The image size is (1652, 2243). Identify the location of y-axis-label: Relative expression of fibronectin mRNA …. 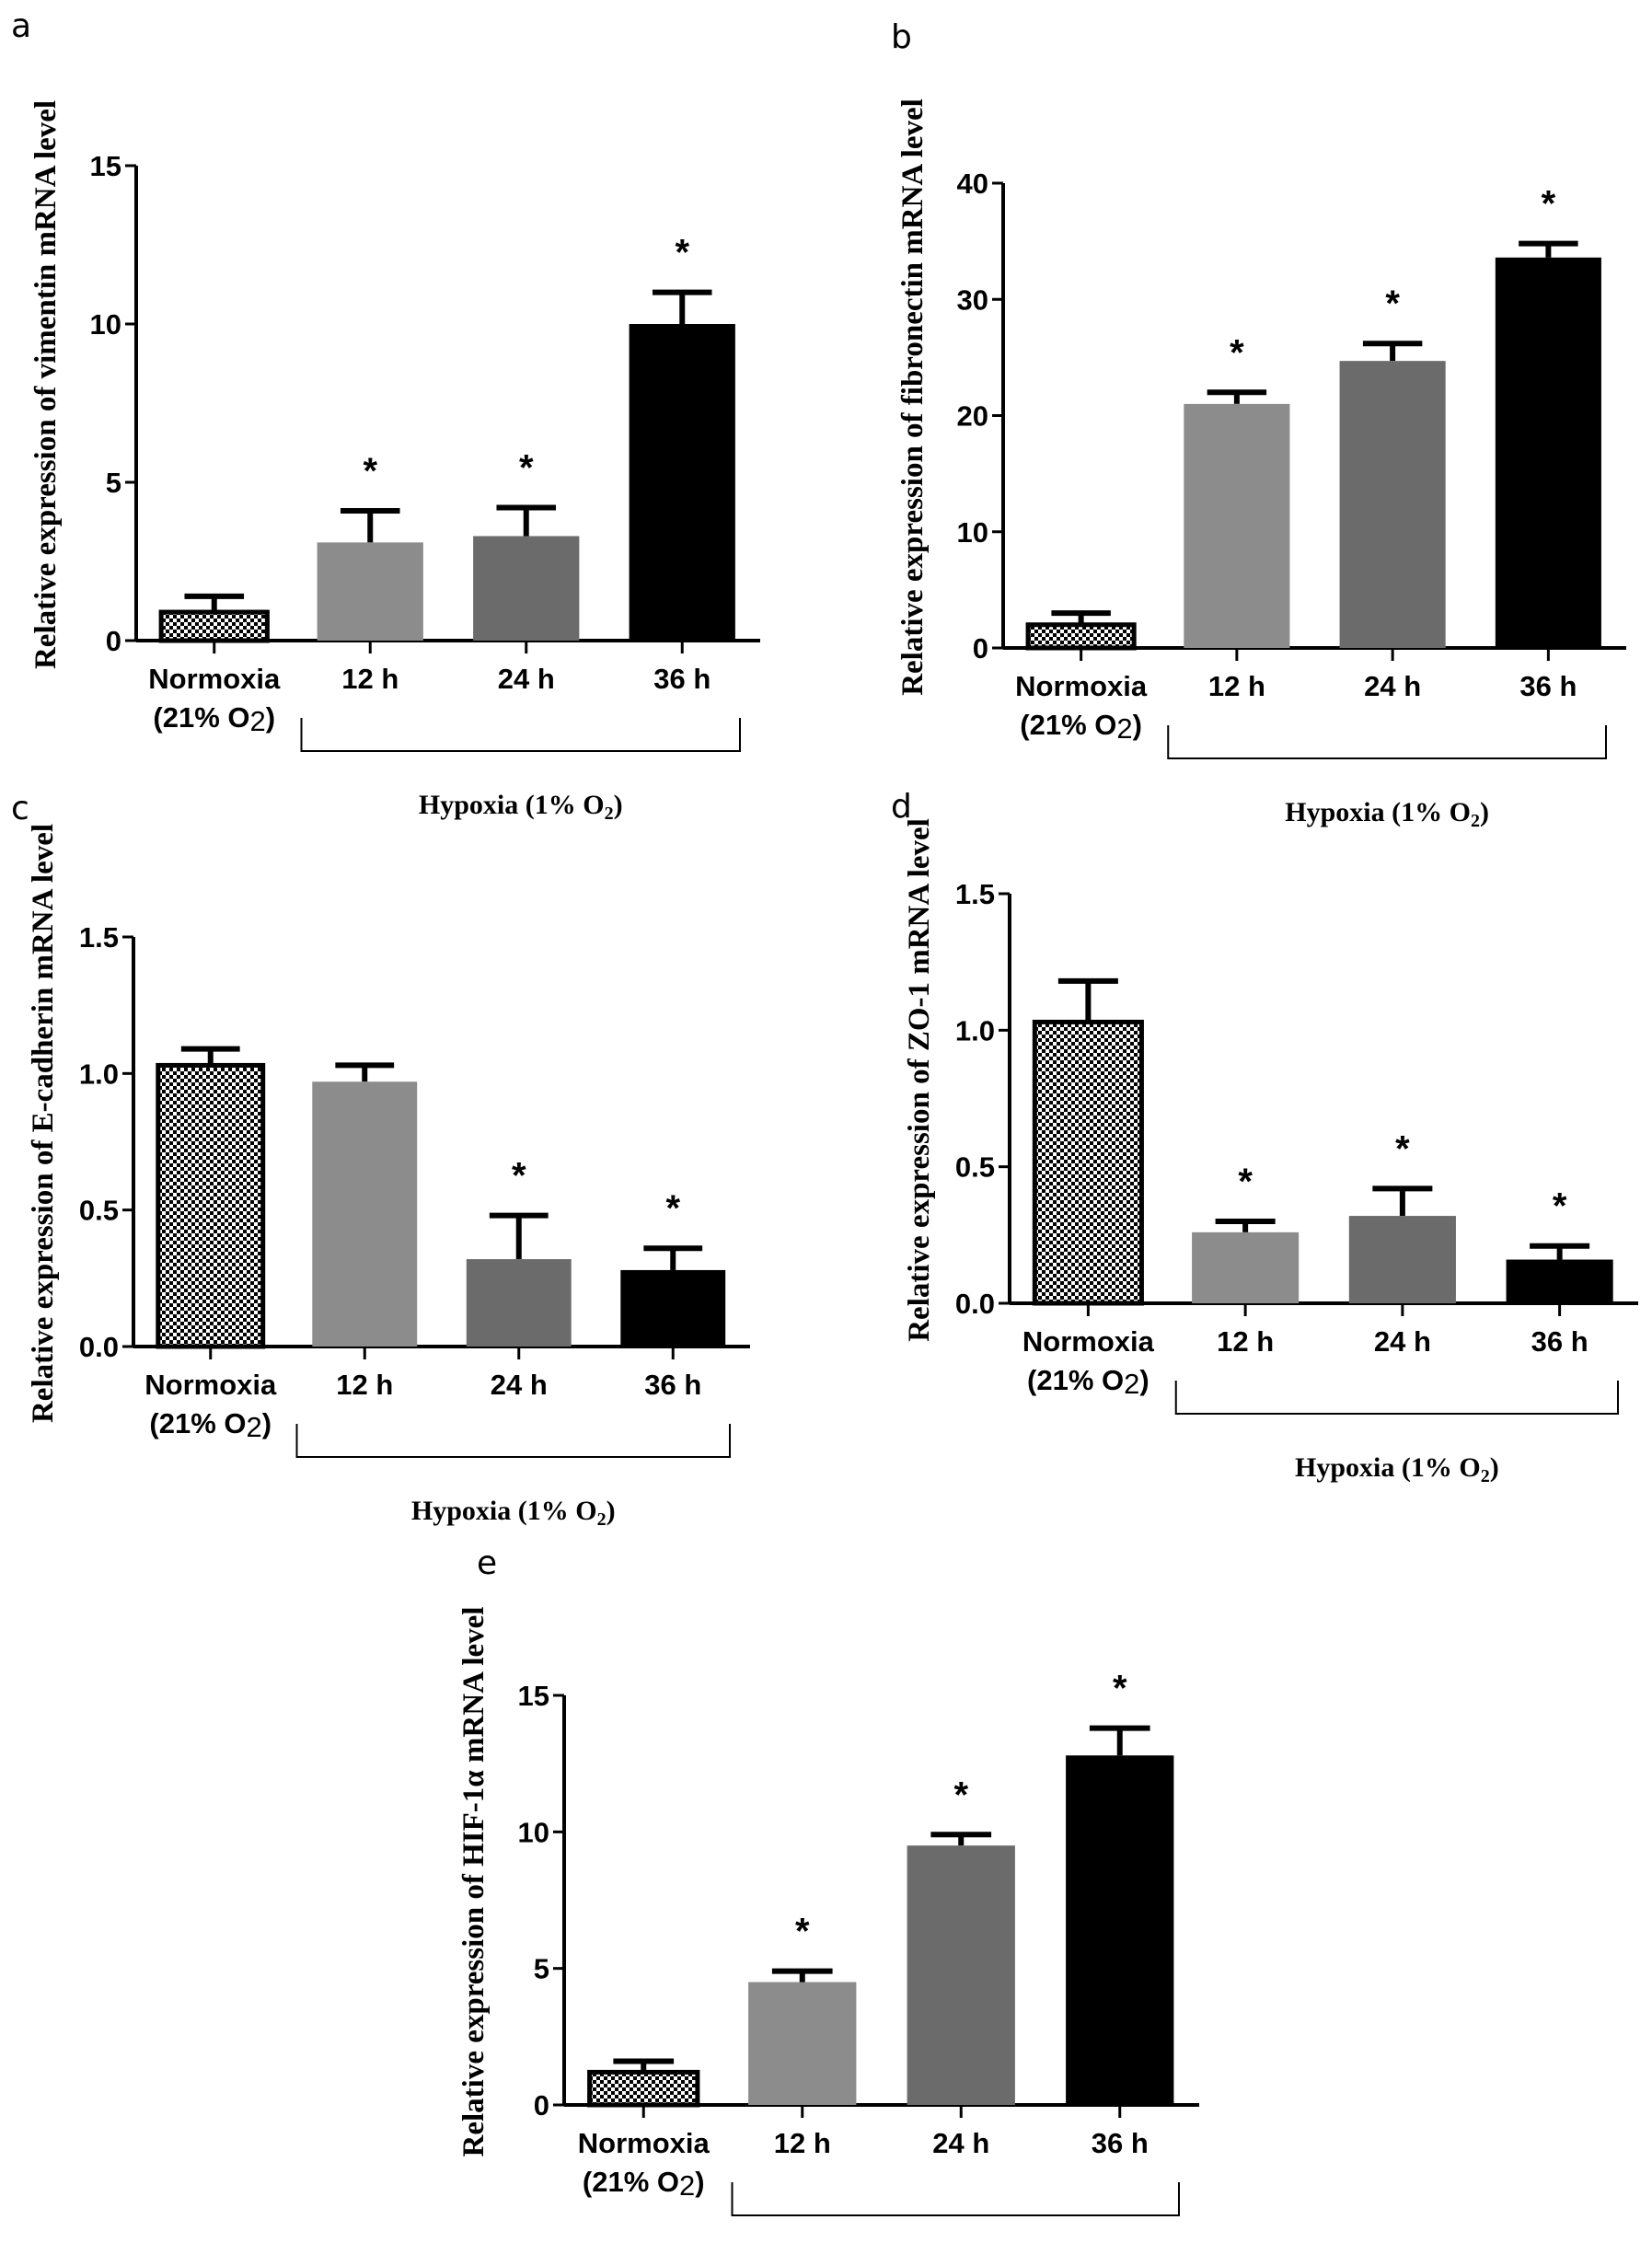
(913, 397).